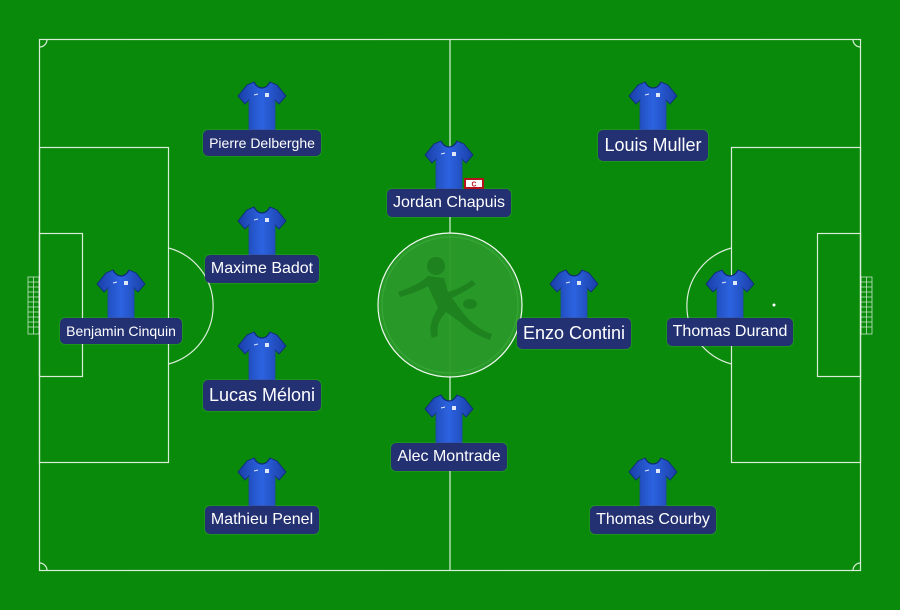 The width and height of the screenshot is (900, 610). Describe the element at coordinates (653, 520) in the screenshot. I see `player-name: Thomas Courby` at that location.